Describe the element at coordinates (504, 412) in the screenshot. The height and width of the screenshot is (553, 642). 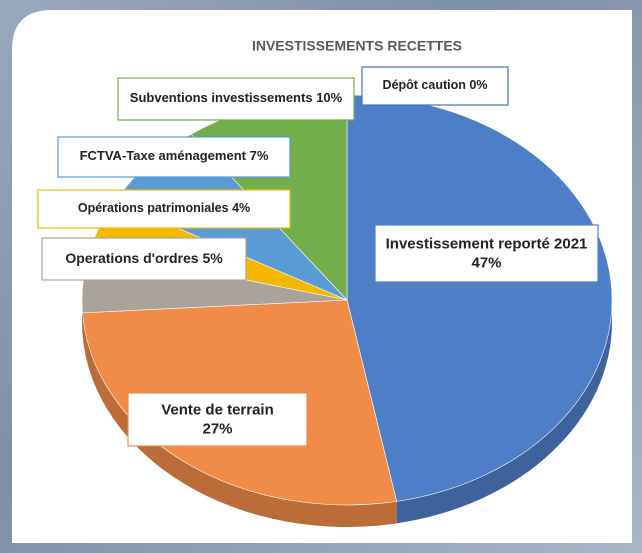
I see `slice-side` at that location.